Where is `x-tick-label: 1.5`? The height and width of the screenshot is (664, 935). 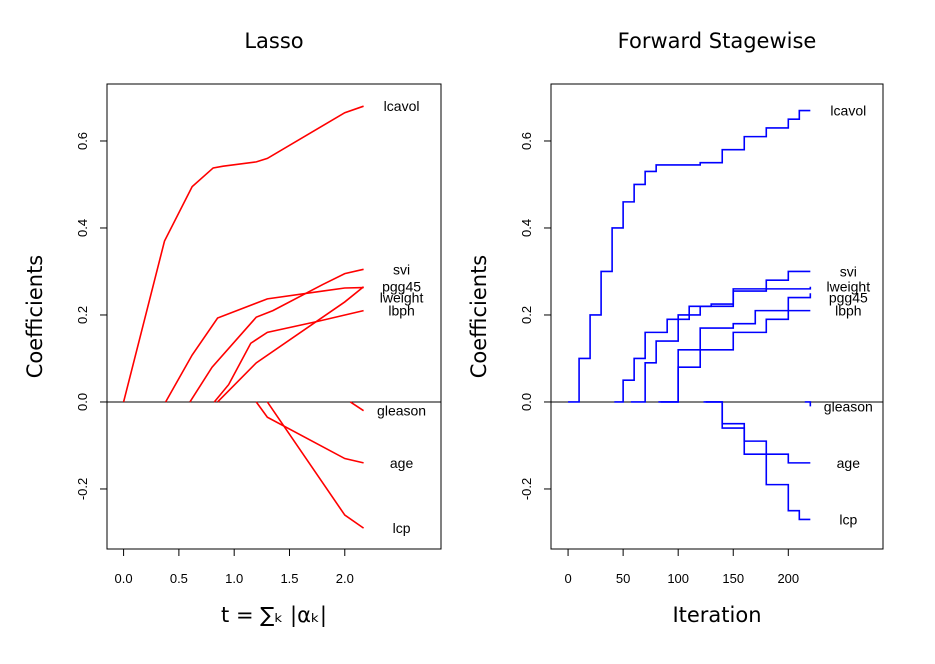
x-tick-label: 1.5 is located at coordinates (289, 578).